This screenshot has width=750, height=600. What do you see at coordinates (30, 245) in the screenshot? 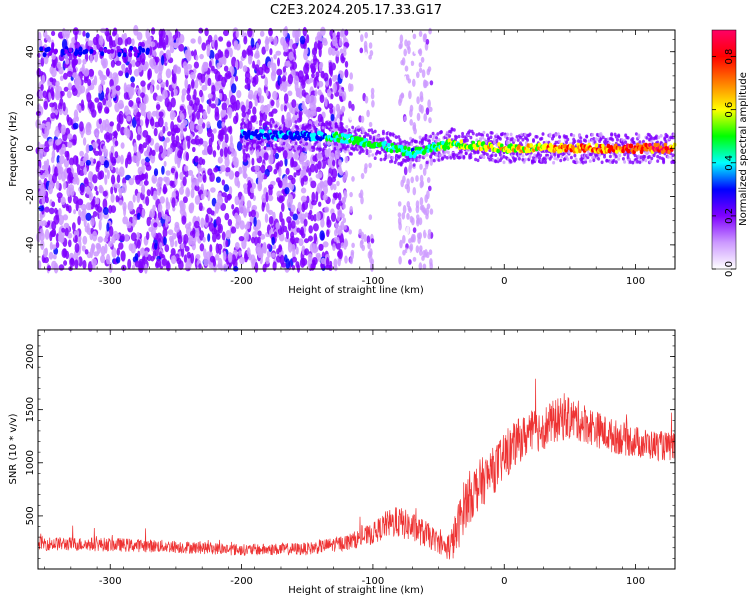
I see `spectrogram-ytick-label: -40` at bounding box center [30, 245].